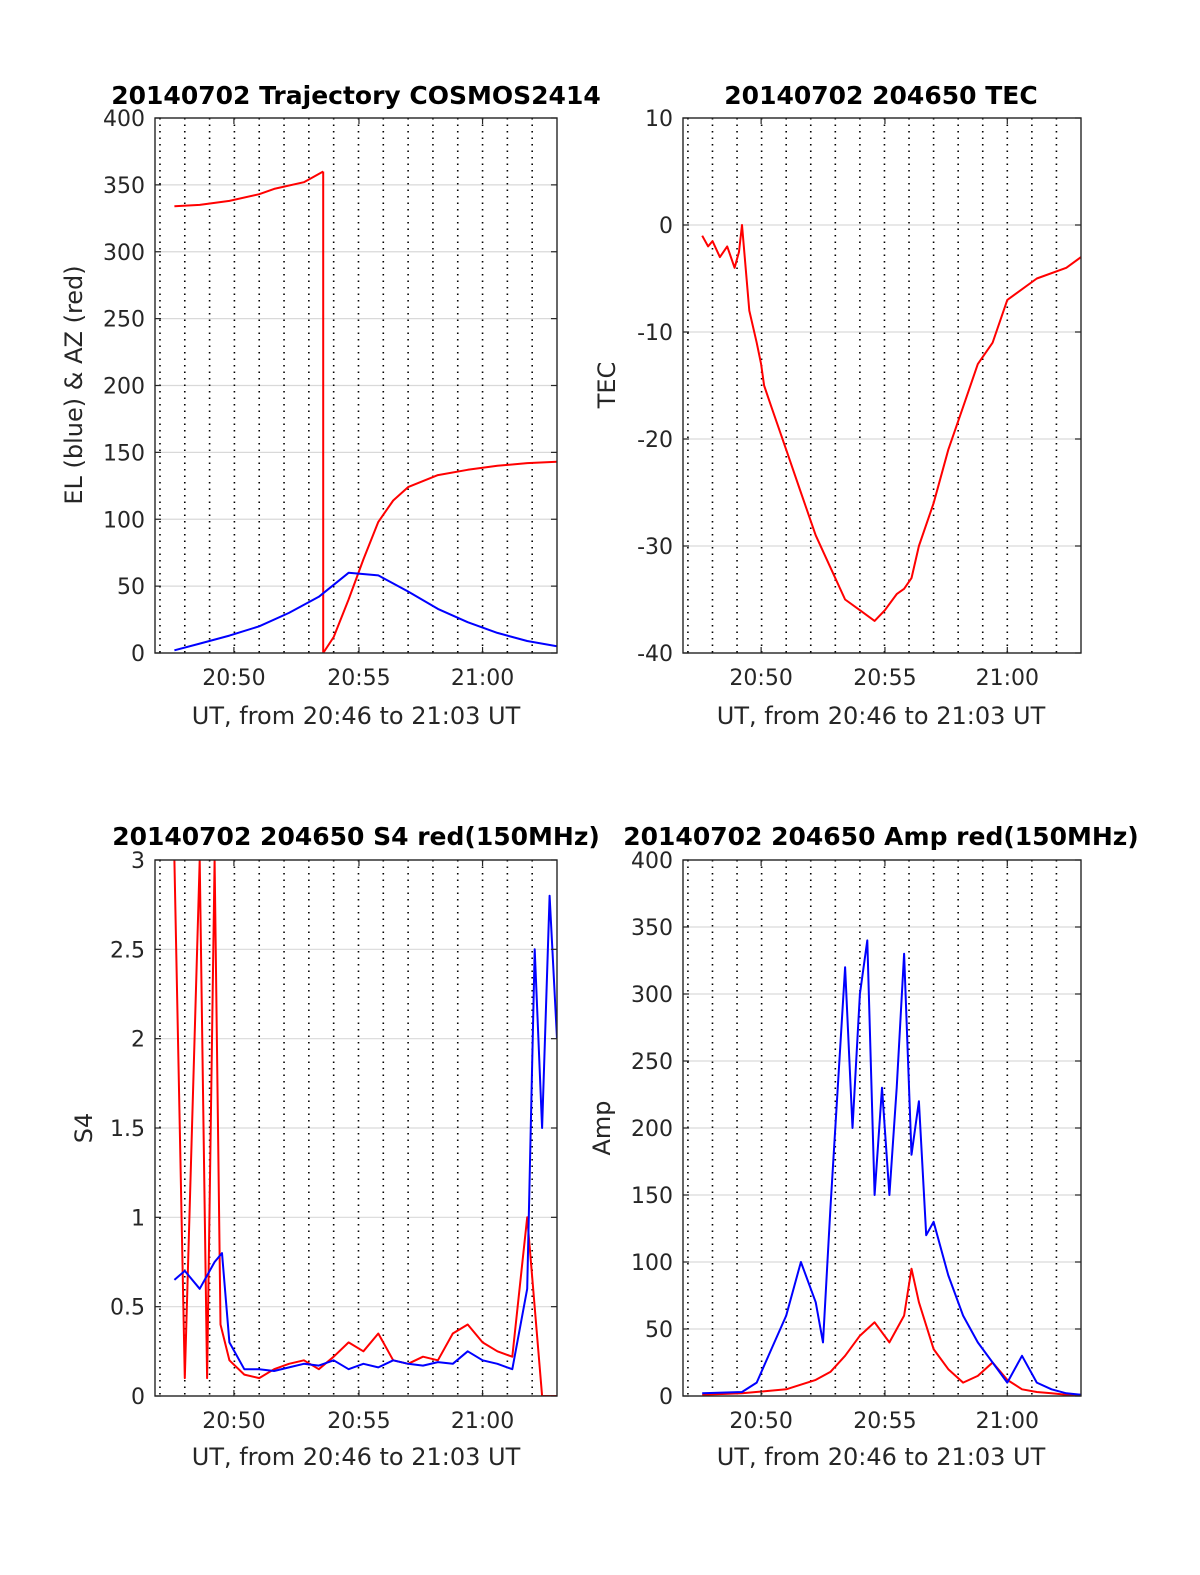 The image size is (1200, 1575). Describe the element at coordinates (659, 119) in the screenshot. I see `y-tick-label: 10` at that location.